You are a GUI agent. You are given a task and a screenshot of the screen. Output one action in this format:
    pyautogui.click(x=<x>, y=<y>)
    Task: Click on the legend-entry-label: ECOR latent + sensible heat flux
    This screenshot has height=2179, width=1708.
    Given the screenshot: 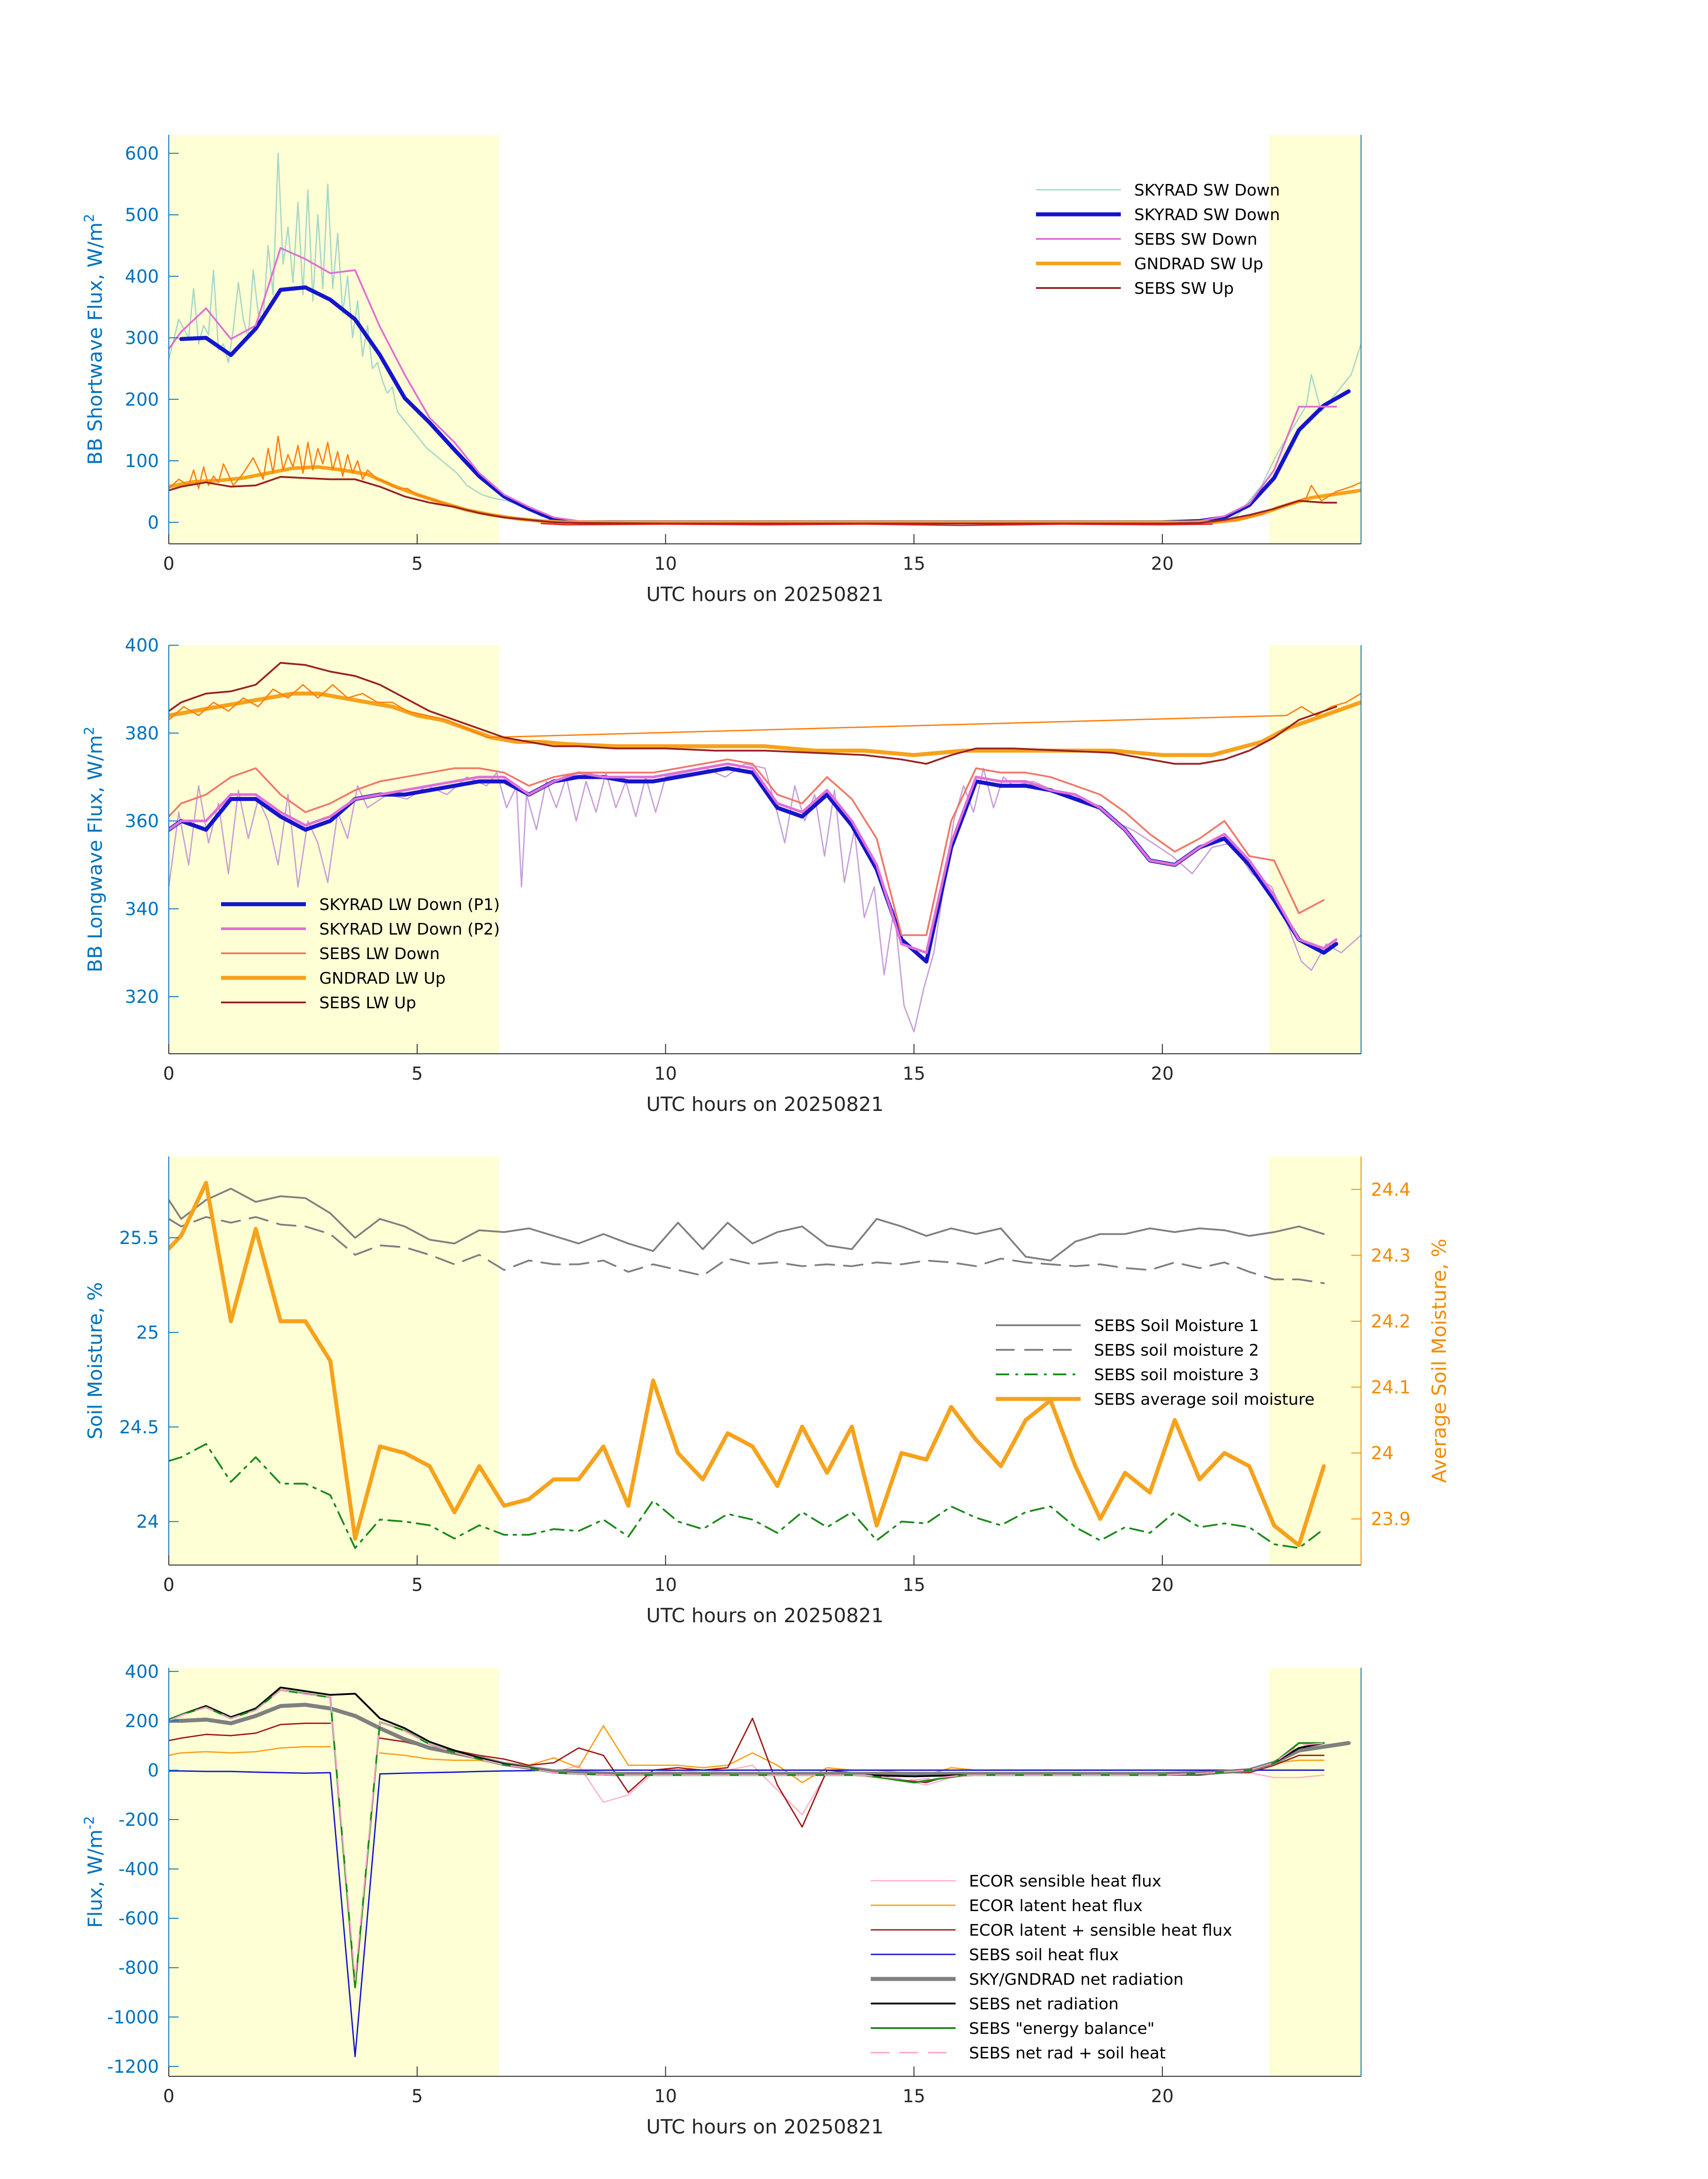 What is the action you would take?
    pyautogui.click(x=1100, y=1931)
    